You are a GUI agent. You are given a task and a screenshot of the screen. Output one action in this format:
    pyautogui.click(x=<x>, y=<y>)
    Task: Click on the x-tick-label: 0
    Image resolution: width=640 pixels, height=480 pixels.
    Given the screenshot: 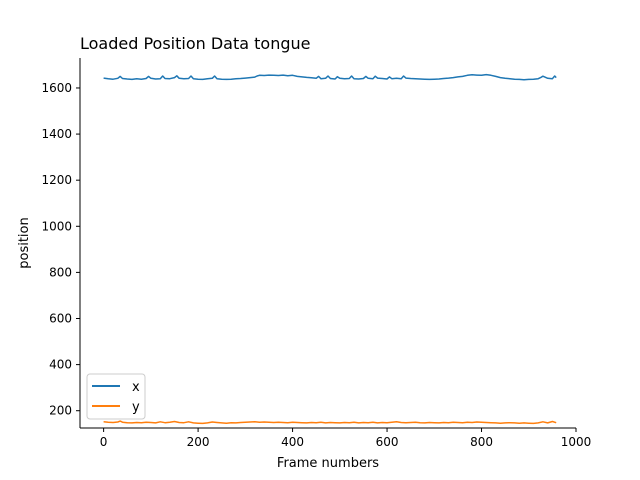 What is the action you would take?
    pyautogui.click(x=104, y=442)
    